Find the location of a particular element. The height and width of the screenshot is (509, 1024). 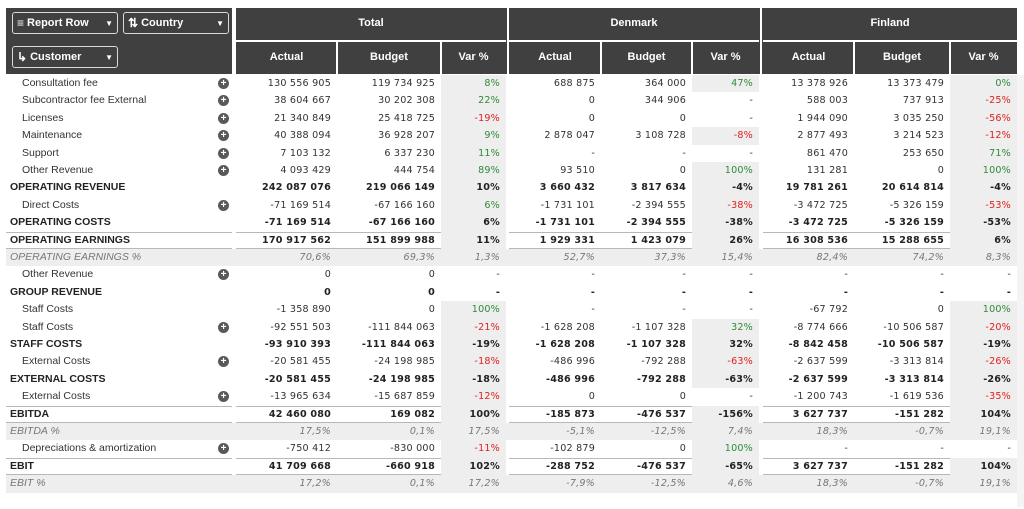

table-row: GROUP REVENUE 0 0 - - - - - - - is located at coordinates (512, 292).